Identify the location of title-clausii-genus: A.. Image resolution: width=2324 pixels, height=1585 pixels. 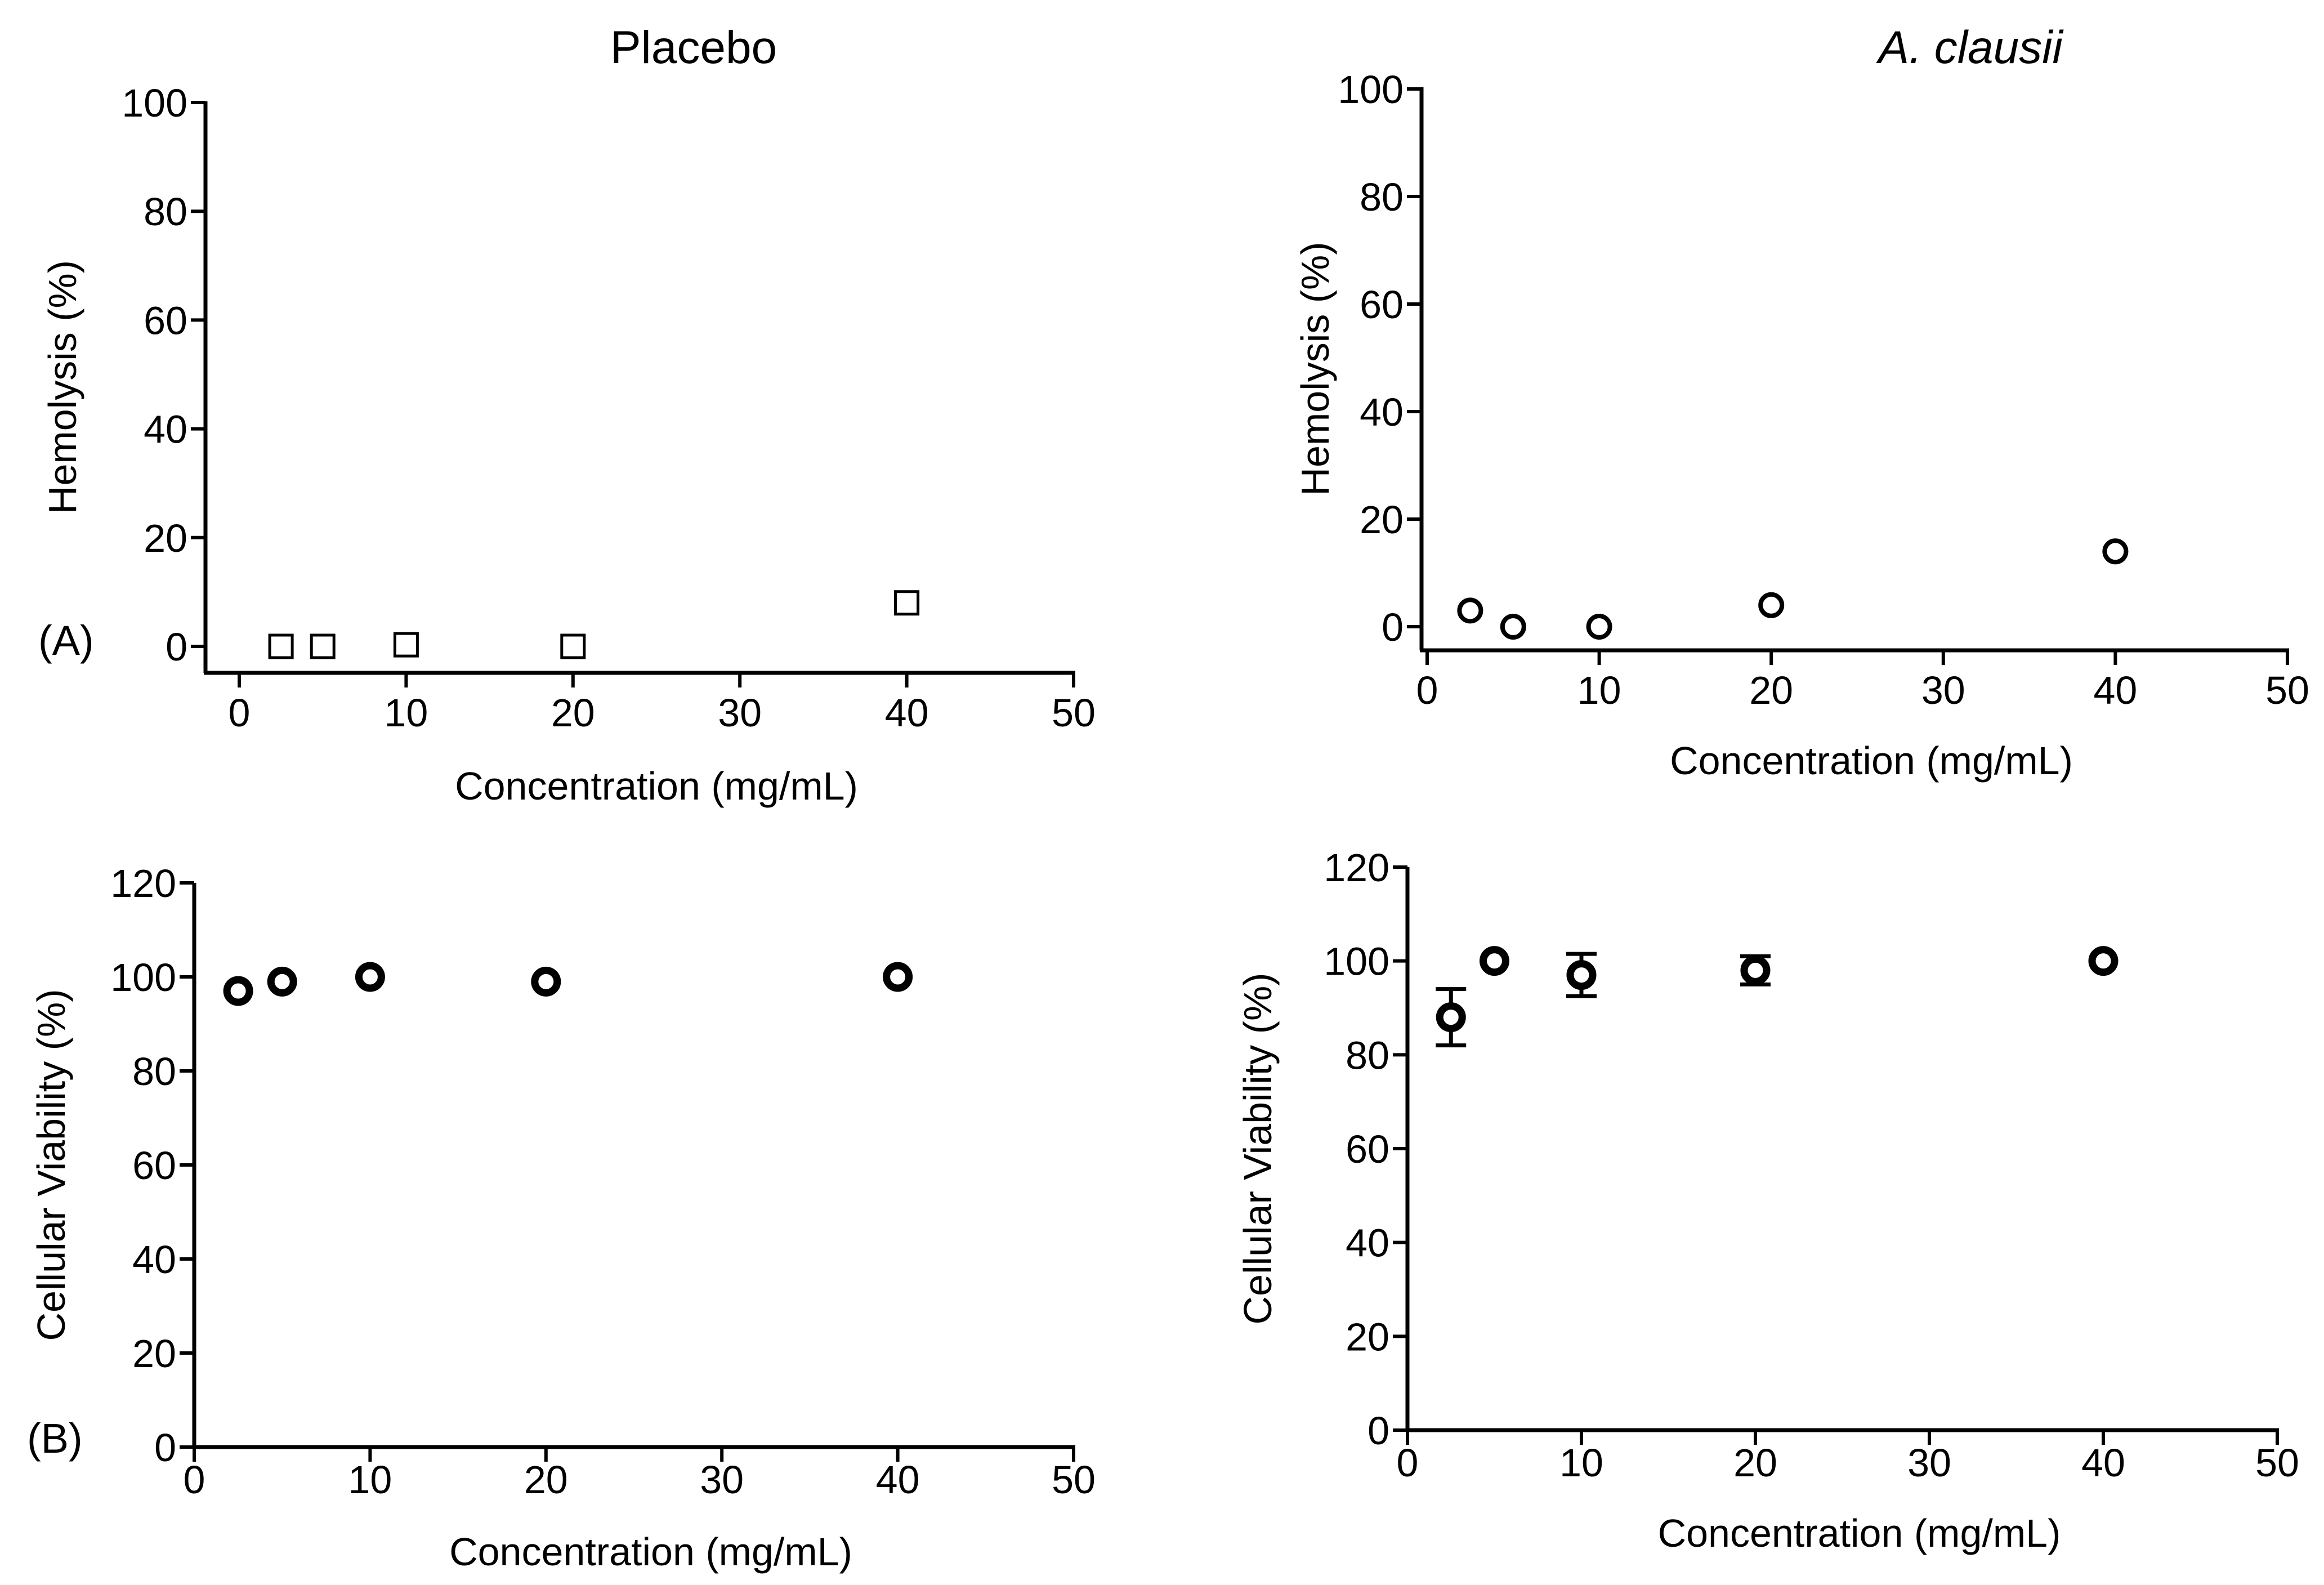
(1898, 47).